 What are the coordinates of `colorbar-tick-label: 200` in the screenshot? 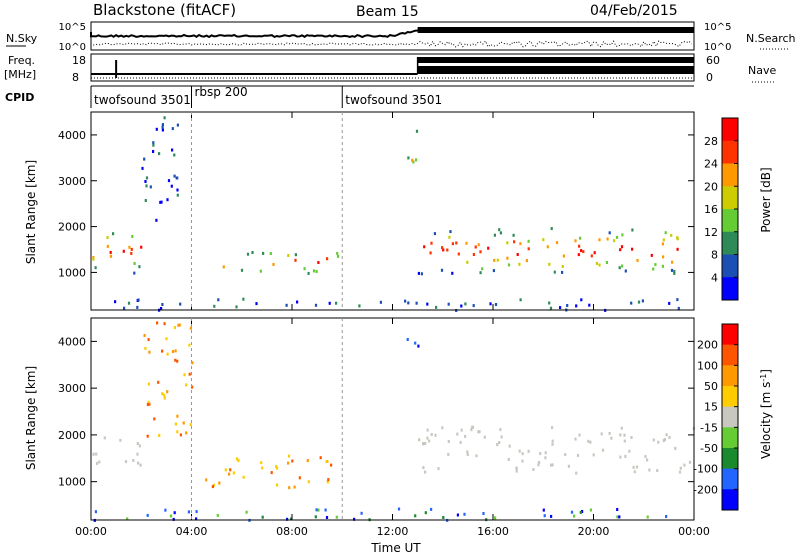 It's located at (707, 345).